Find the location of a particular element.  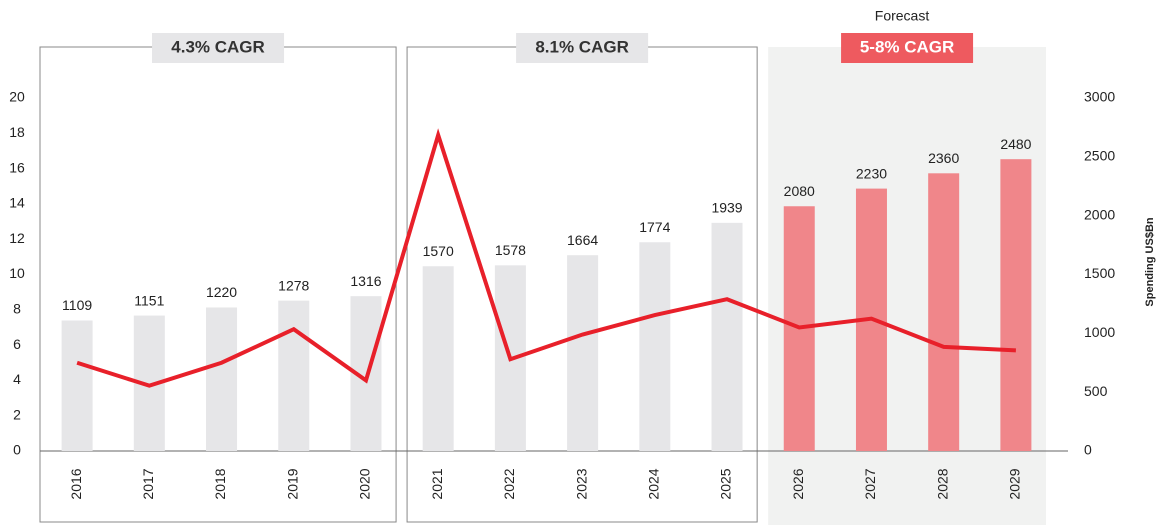

bar-value-label: 1578 is located at coordinates (510, 250).